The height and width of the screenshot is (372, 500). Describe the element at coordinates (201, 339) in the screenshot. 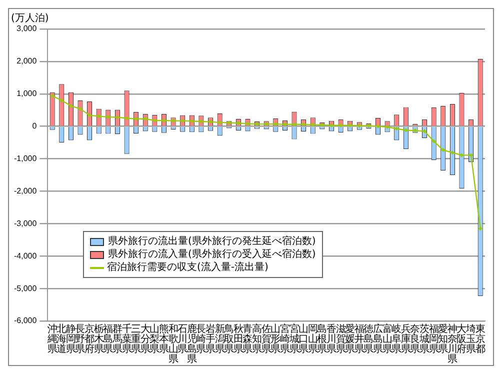

I see `x-tick-label: 長崎県` at that location.